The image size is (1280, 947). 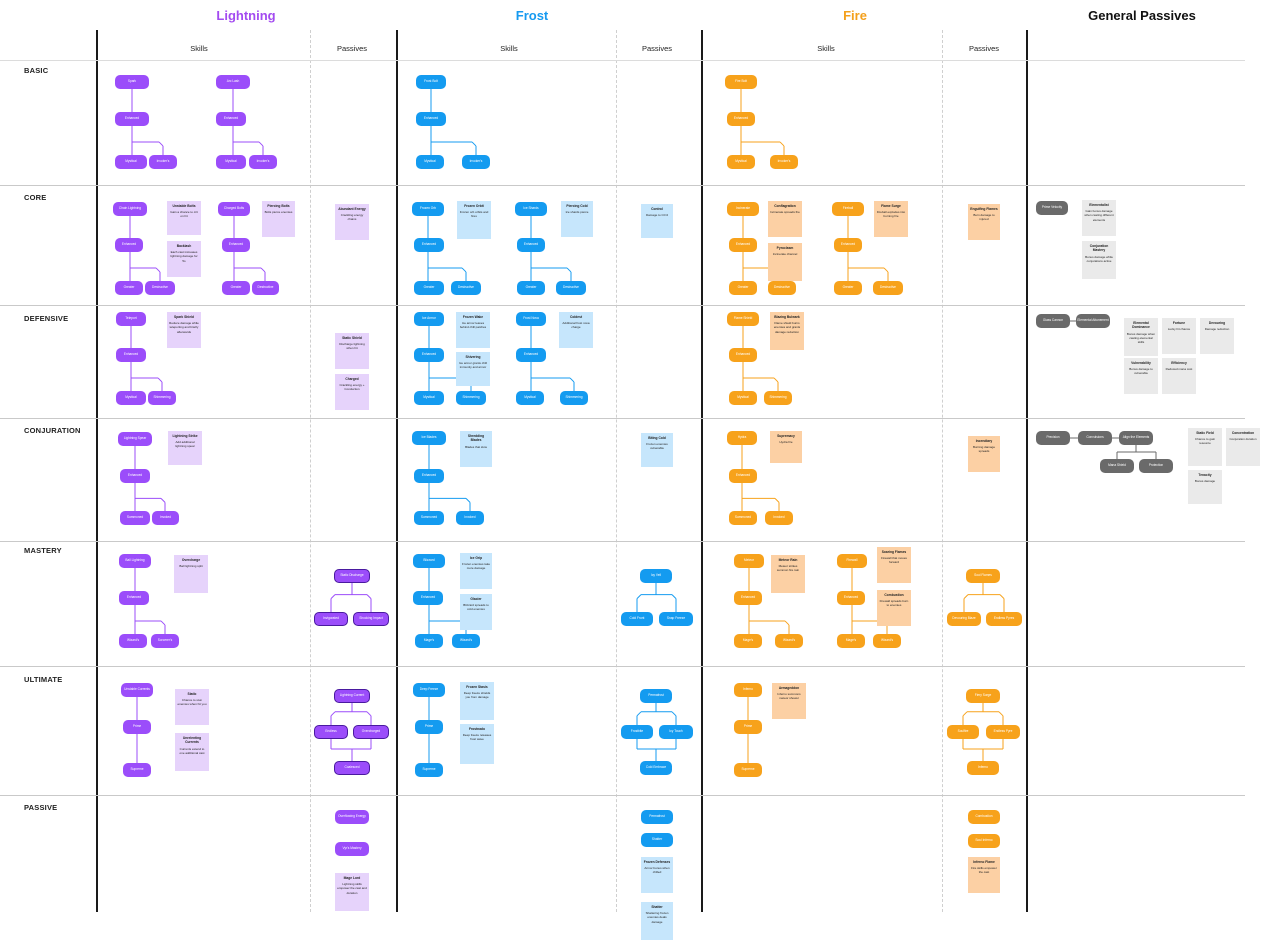 I want to click on skill-node: Charged Bolts, so click(x=234, y=209).